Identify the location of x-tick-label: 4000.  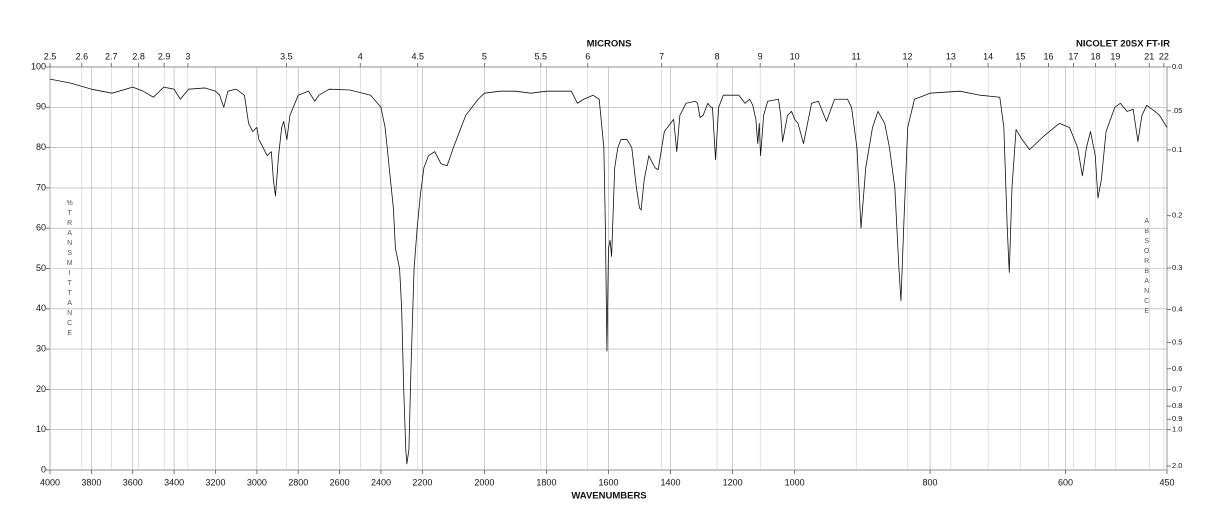
(50, 482).